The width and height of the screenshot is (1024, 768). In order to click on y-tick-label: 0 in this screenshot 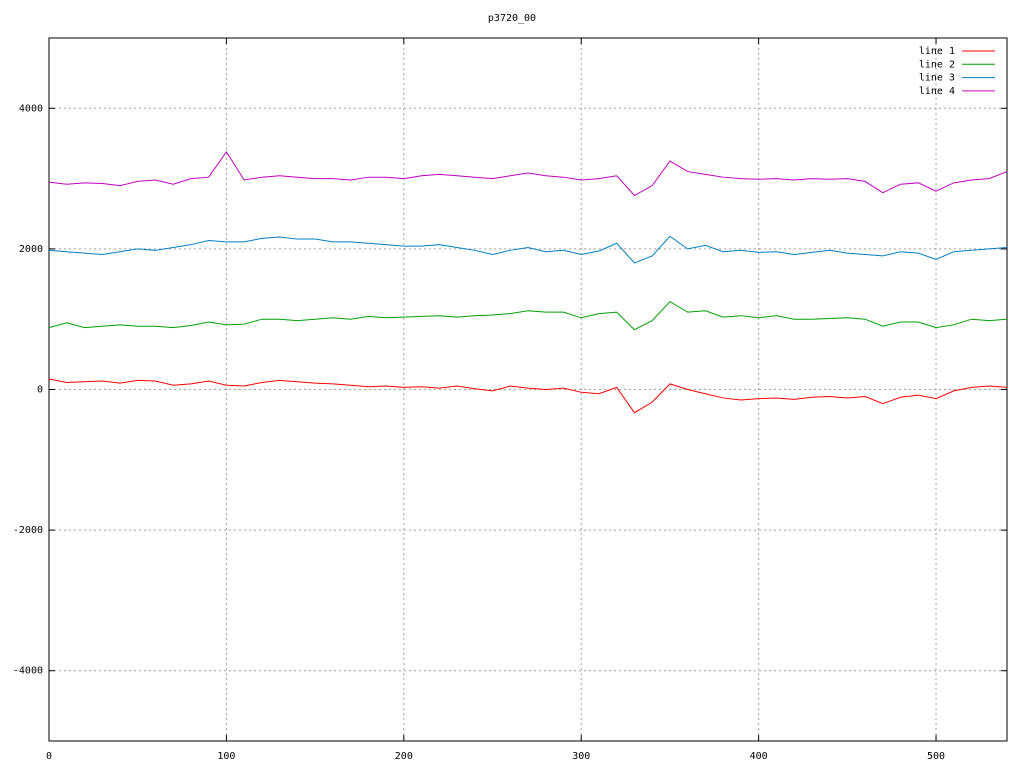, I will do `click(40, 390)`.